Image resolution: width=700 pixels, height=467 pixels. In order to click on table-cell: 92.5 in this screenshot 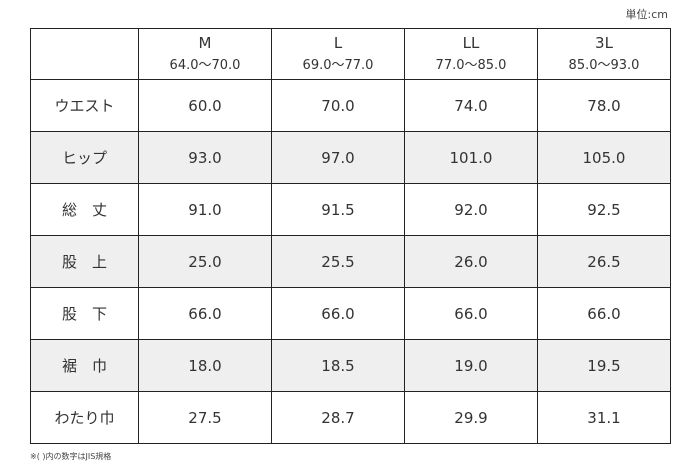, I will do `click(604, 209)`.